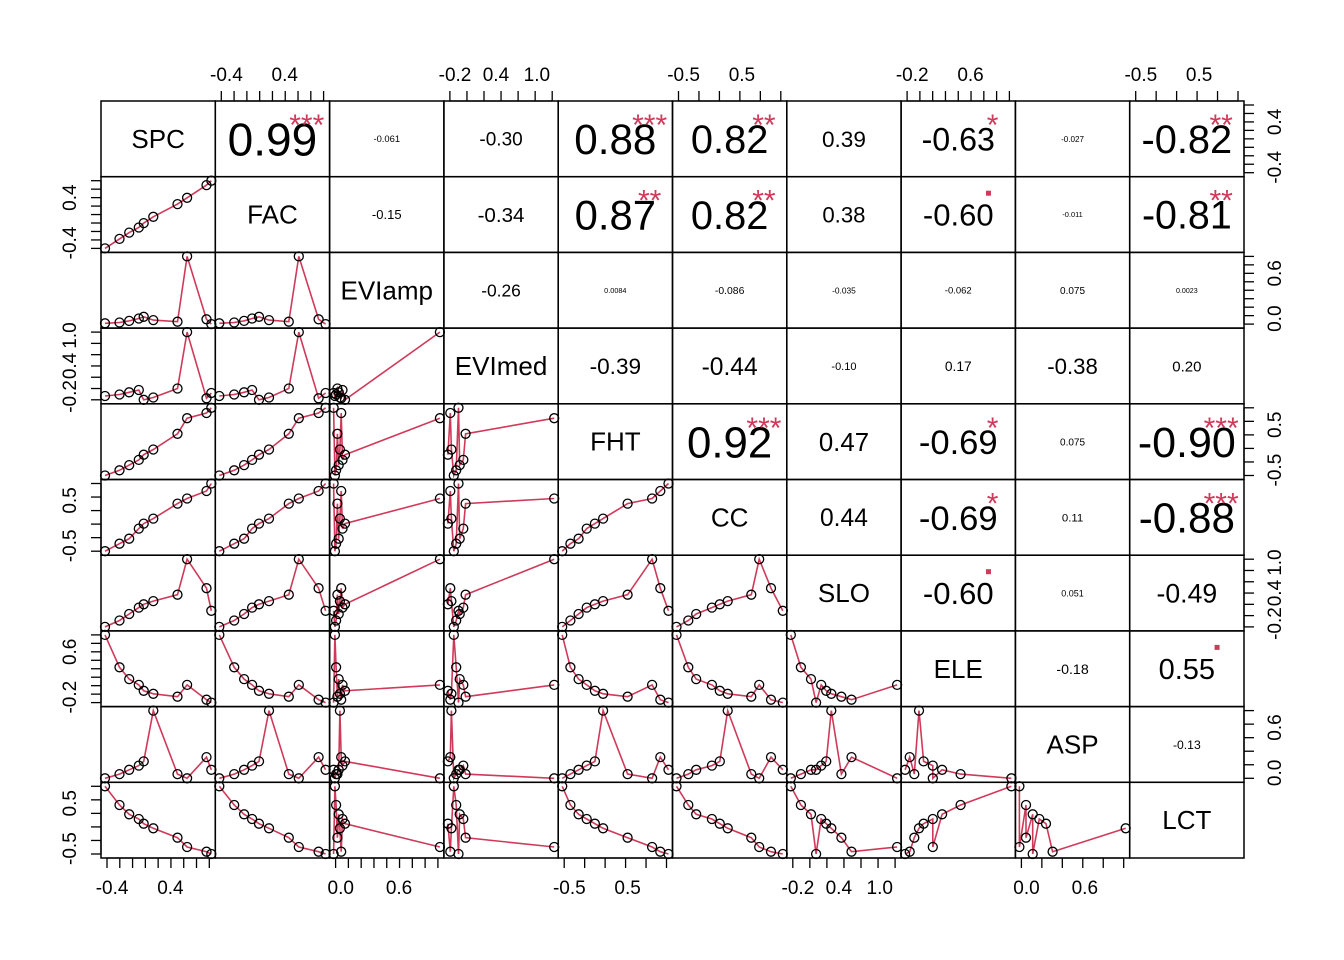 Image resolution: width=1344 pixels, height=960 pixels. What do you see at coordinates (1264, 446) in the screenshot?
I see `axis-right-FHT: -0.5 0.5` at bounding box center [1264, 446].